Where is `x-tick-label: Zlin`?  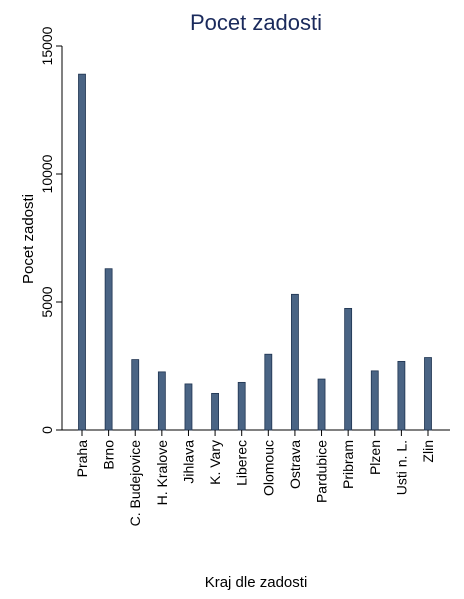 x-tick-label: Zlin is located at coordinates (428, 451).